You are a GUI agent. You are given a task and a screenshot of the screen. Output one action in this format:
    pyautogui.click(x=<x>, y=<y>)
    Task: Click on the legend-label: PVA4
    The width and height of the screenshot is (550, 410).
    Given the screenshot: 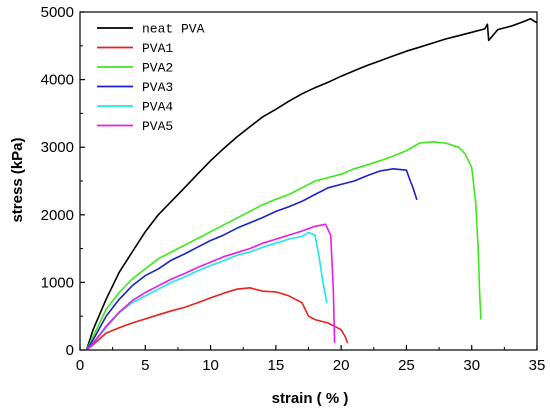 What is the action you would take?
    pyautogui.click(x=157, y=107)
    